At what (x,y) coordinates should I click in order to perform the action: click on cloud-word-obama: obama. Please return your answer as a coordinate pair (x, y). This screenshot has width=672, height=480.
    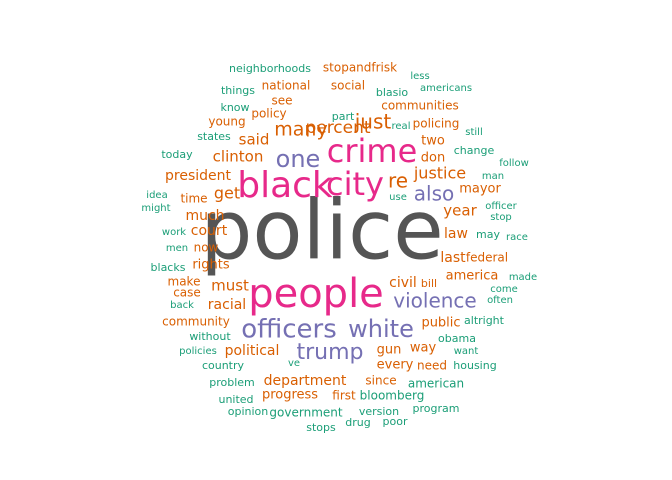
    Looking at the image, I should click on (457, 338).